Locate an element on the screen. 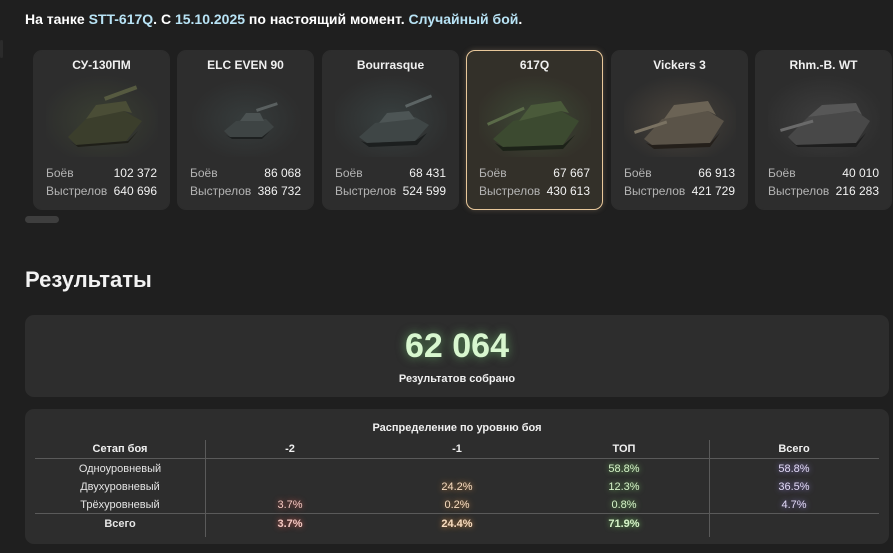  battles-value: 40 010 is located at coordinates (860, 173).